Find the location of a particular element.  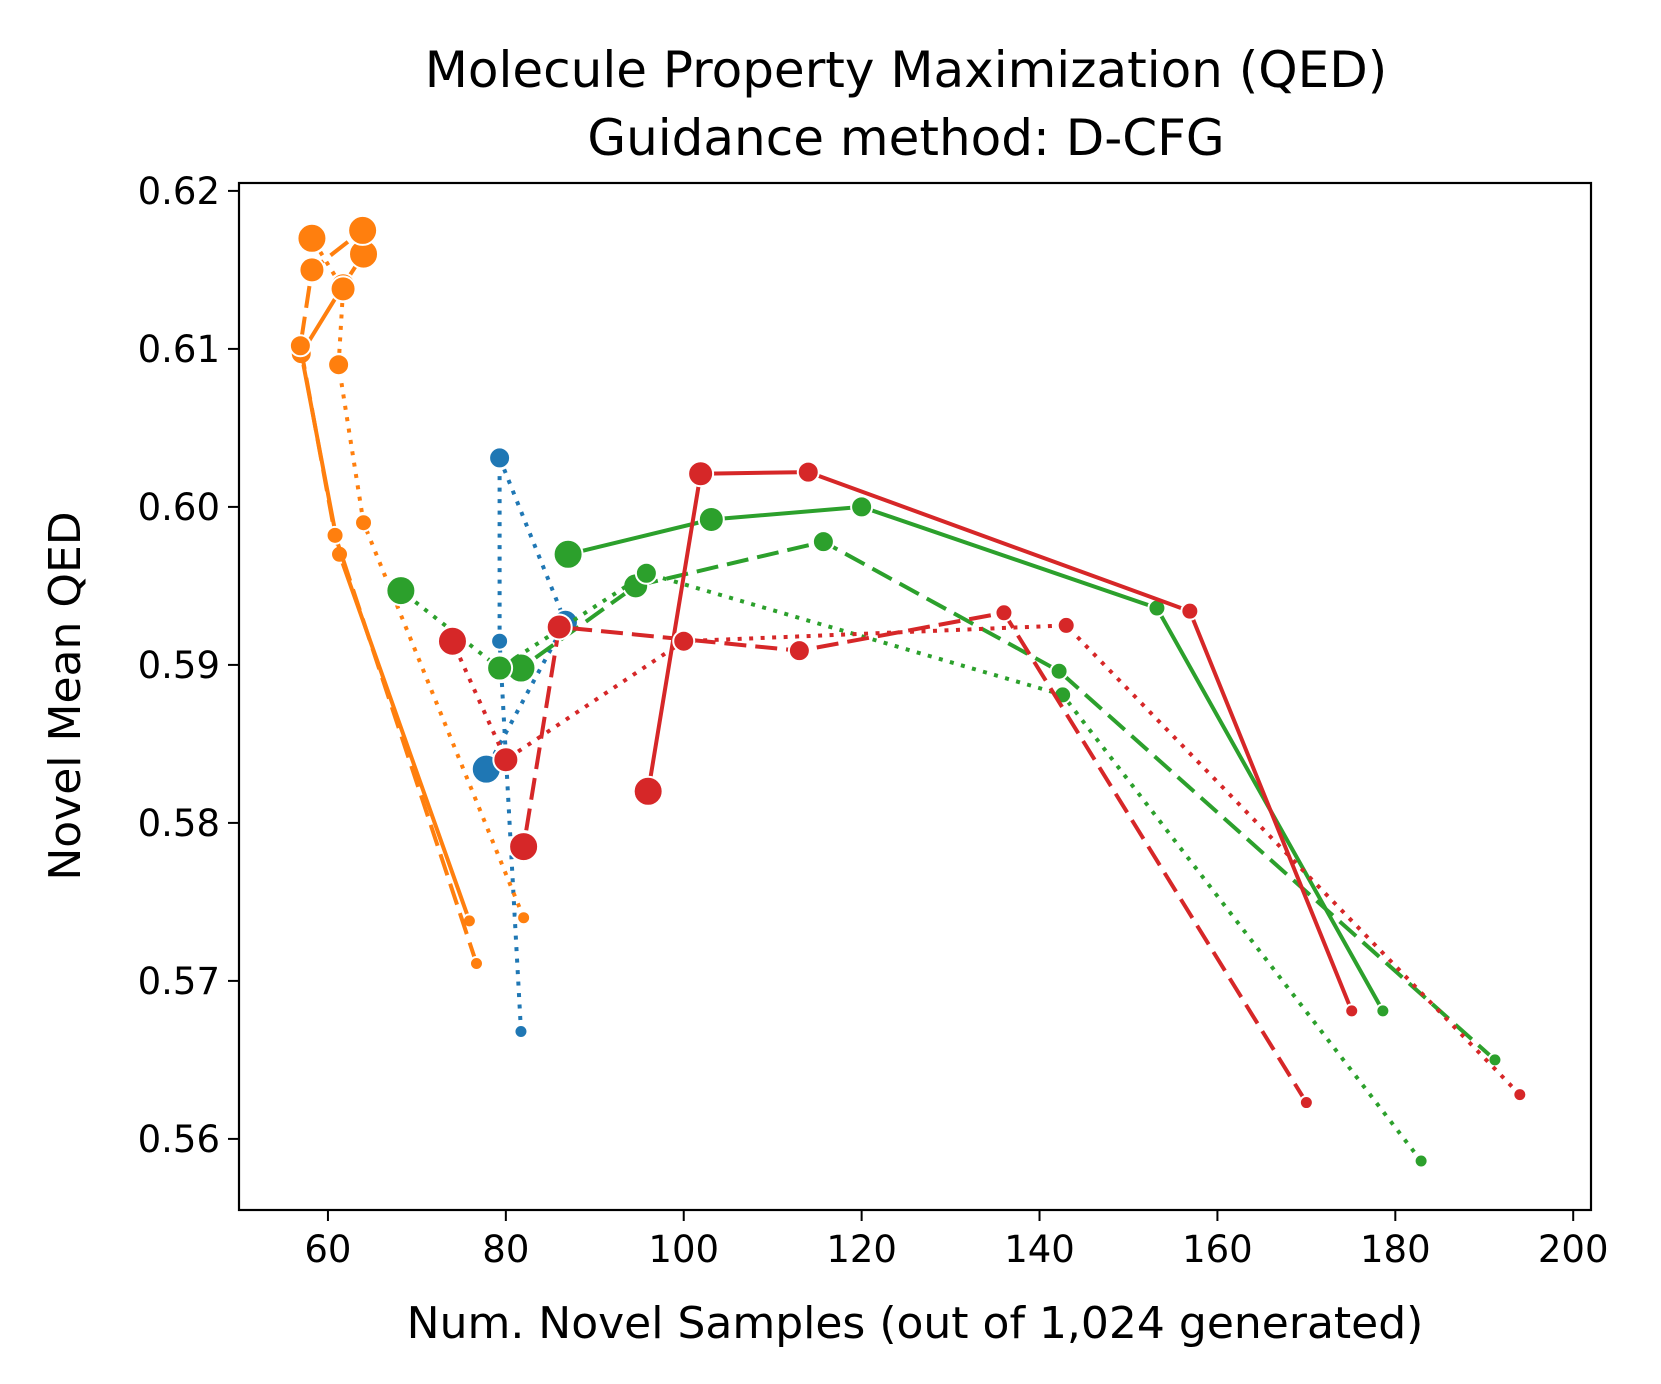

x-axis: 60 80 100 120 140 160 180 200 is located at coordinates (956, 1240).